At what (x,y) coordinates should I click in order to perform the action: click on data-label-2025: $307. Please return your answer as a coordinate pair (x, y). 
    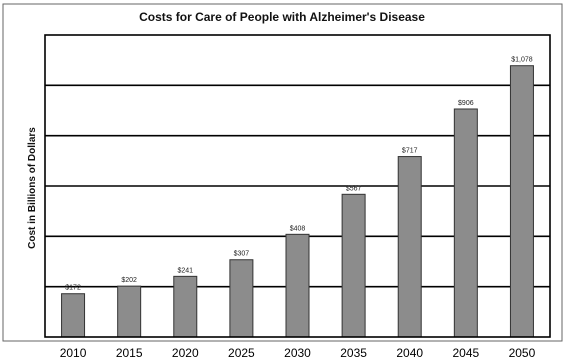
    Looking at the image, I should click on (242, 254).